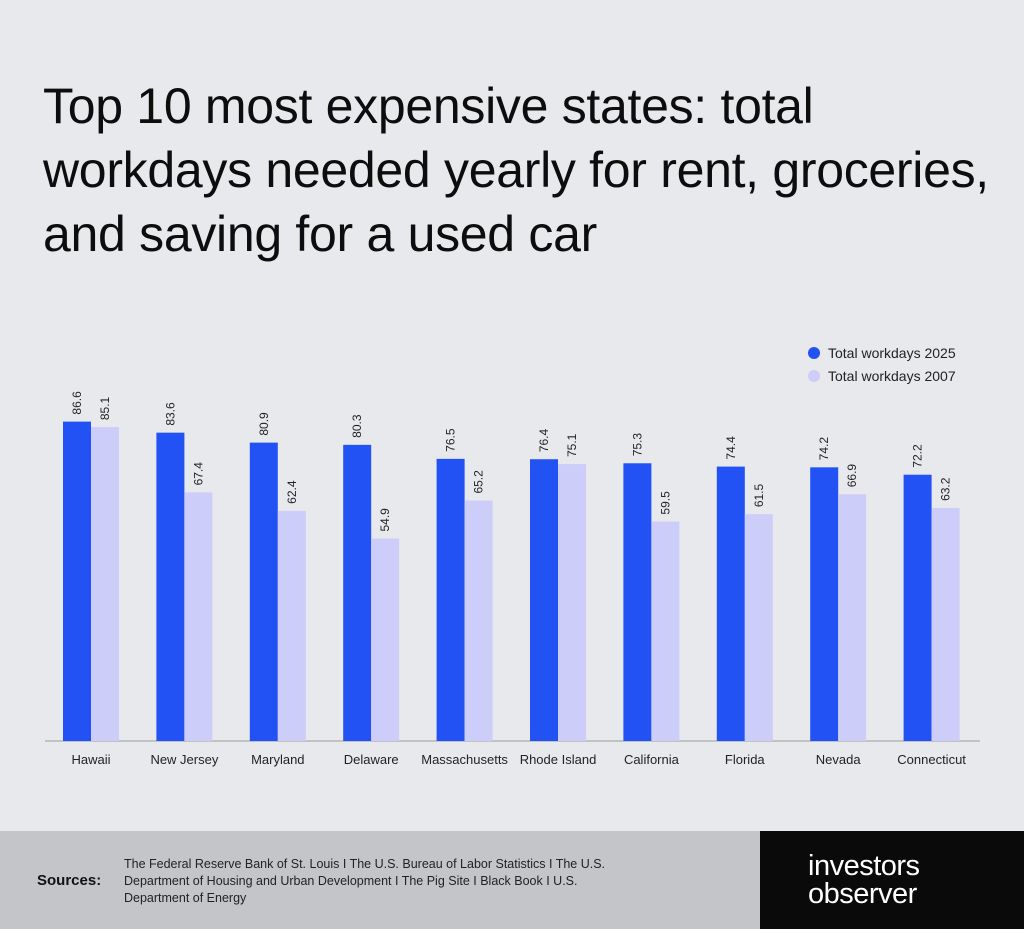  What do you see at coordinates (292, 492) in the screenshot?
I see `data-label: 62.4` at bounding box center [292, 492].